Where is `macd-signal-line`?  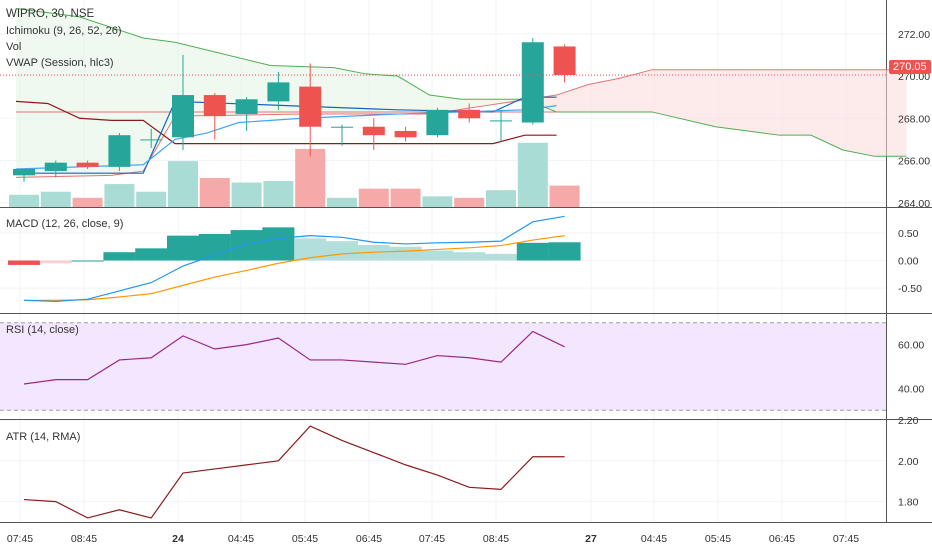 macd-signal-line is located at coordinates (294, 268).